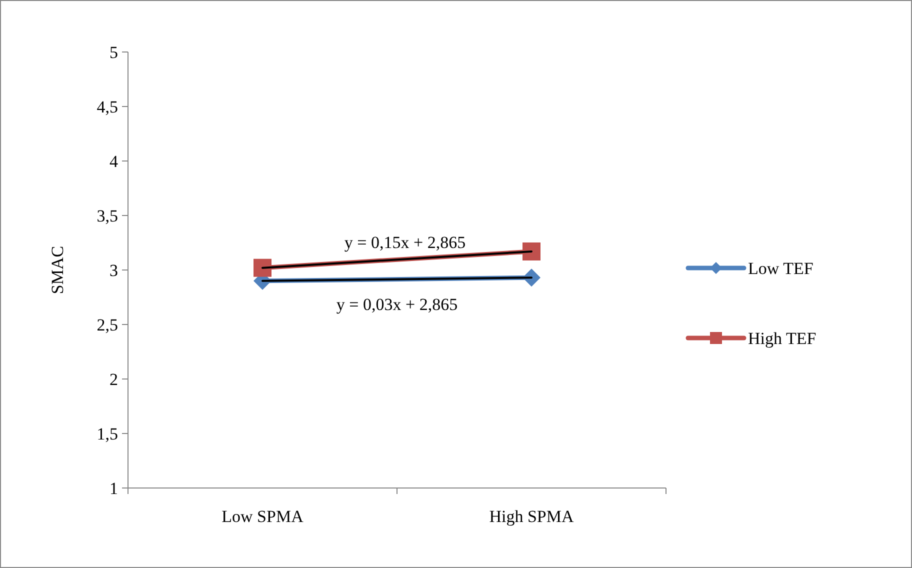 The image size is (912, 568). Describe the element at coordinates (405, 242) in the screenshot. I see `annotation: y = 0,15x + 2,865` at that location.